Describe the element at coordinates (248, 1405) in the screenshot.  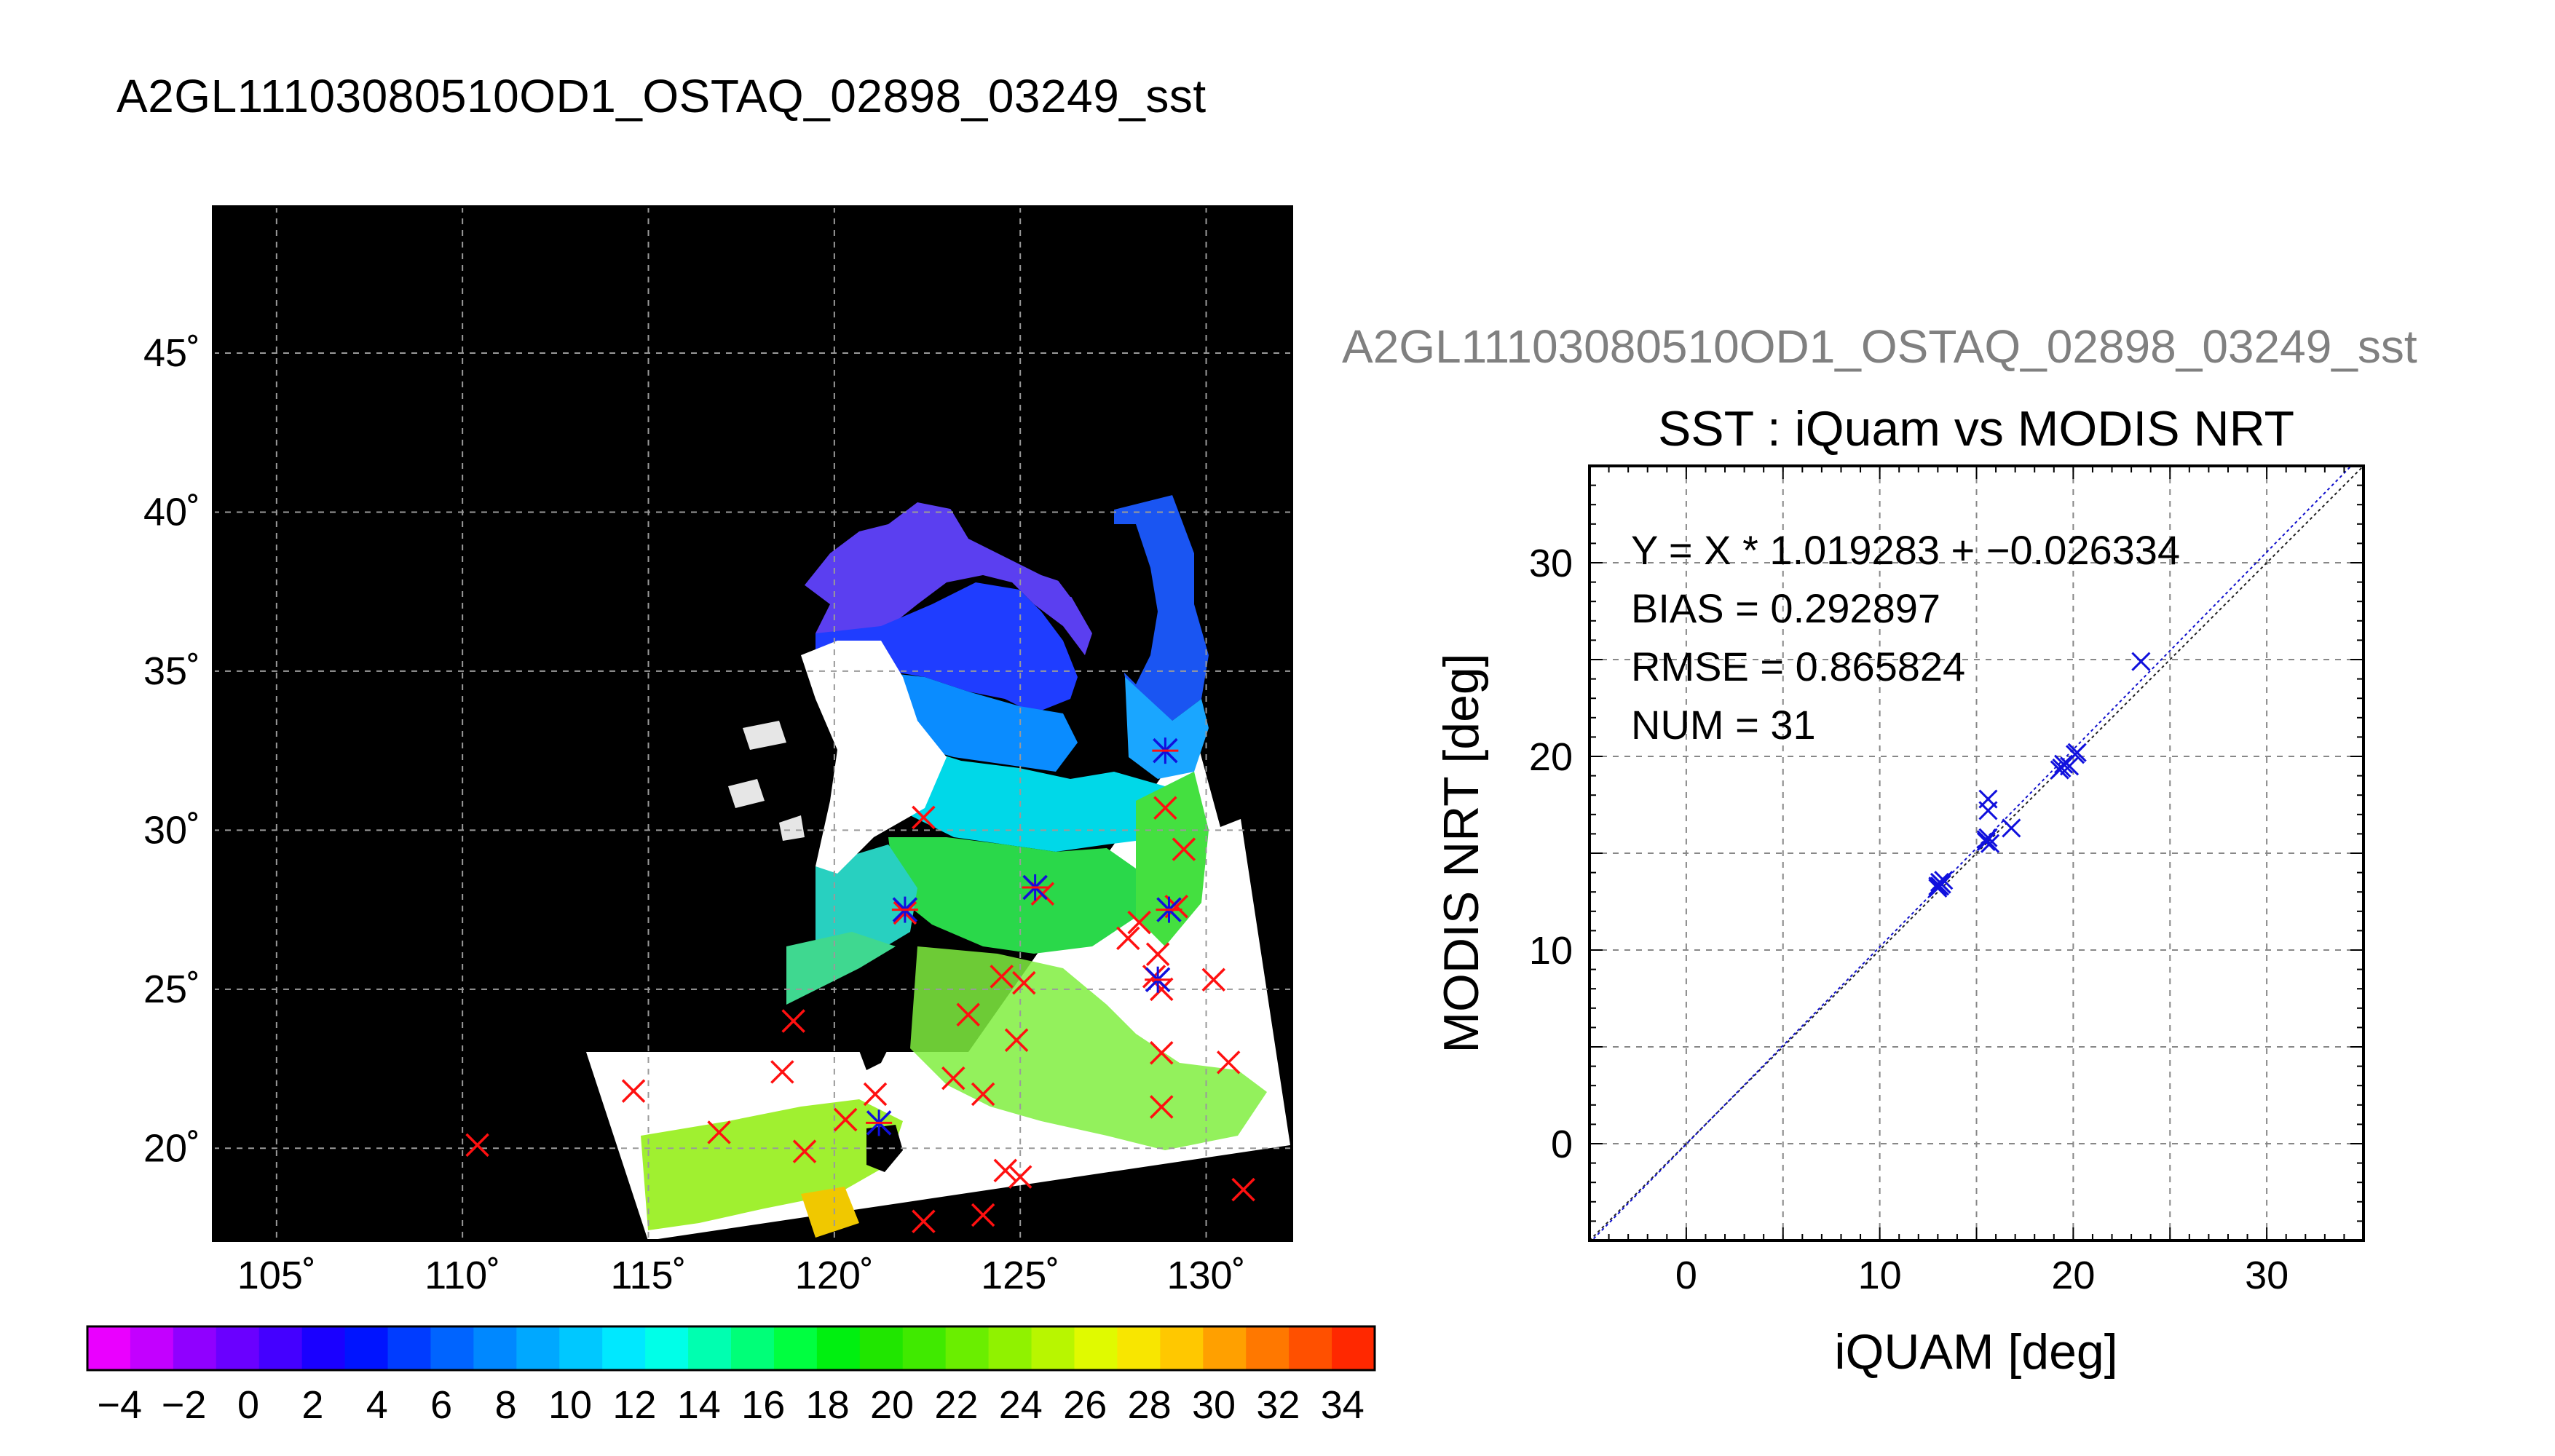
I see `colorbar-tick-label: 0` at that location.